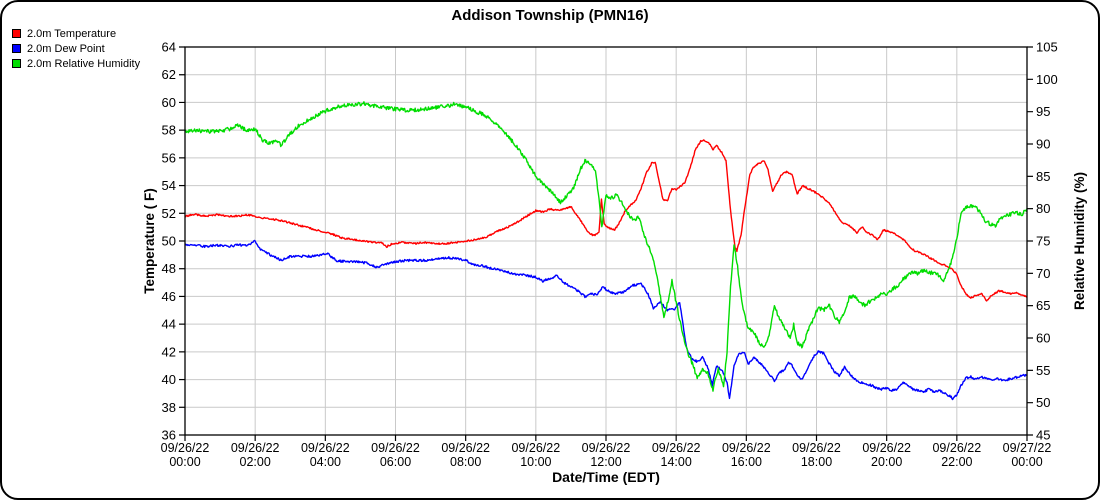  What do you see at coordinates (676, 462) in the screenshot?
I see `x-tick-time: 14:00` at bounding box center [676, 462].